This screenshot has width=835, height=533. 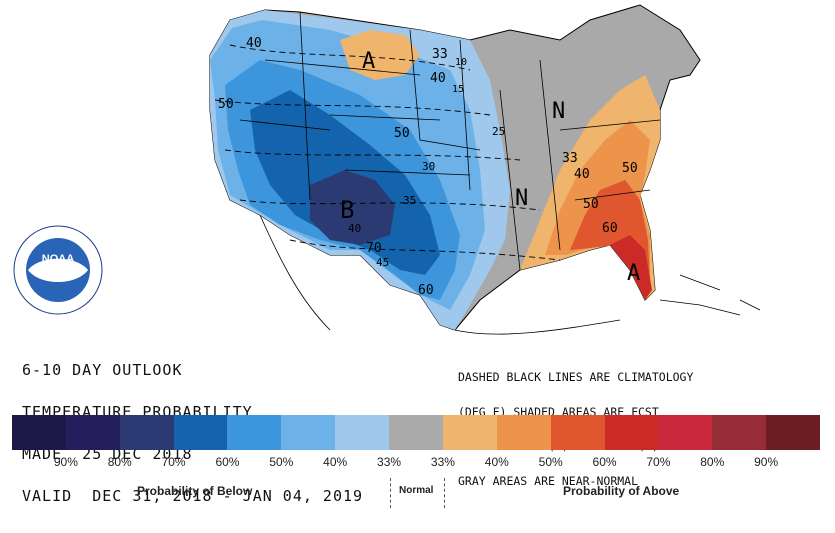 What do you see at coordinates (444, 493) in the screenshot?
I see `normal-right-divider` at bounding box center [444, 493].